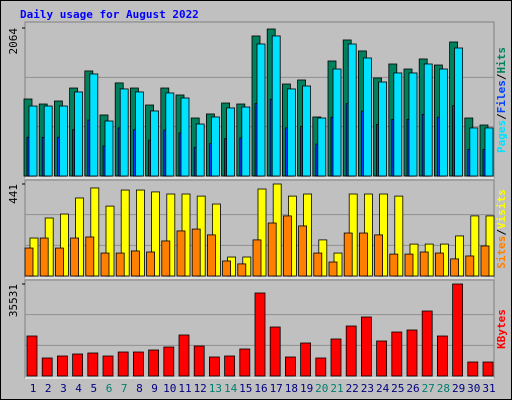  What do you see at coordinates (397, 388) in the screenshot?
I see `x-tick-label: 25` at bounding box center [397, 388].